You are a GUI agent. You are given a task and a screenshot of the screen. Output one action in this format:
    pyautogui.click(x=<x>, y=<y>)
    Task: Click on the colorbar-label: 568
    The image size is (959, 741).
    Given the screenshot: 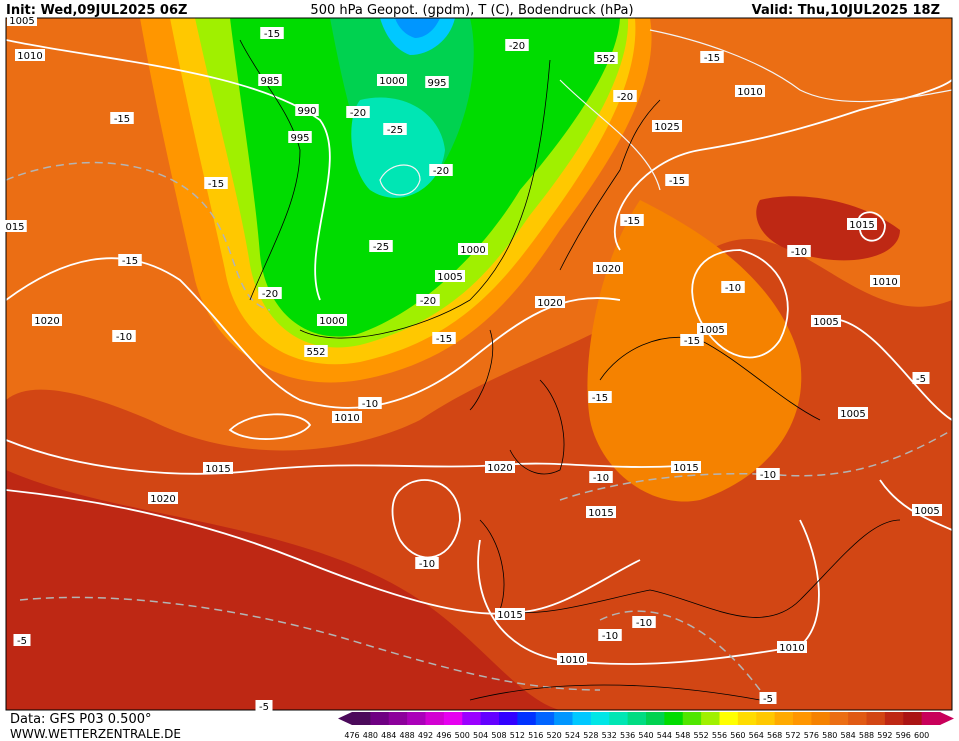 What is the action you would take?
    pyautogui.click(x=774, y=735)
    